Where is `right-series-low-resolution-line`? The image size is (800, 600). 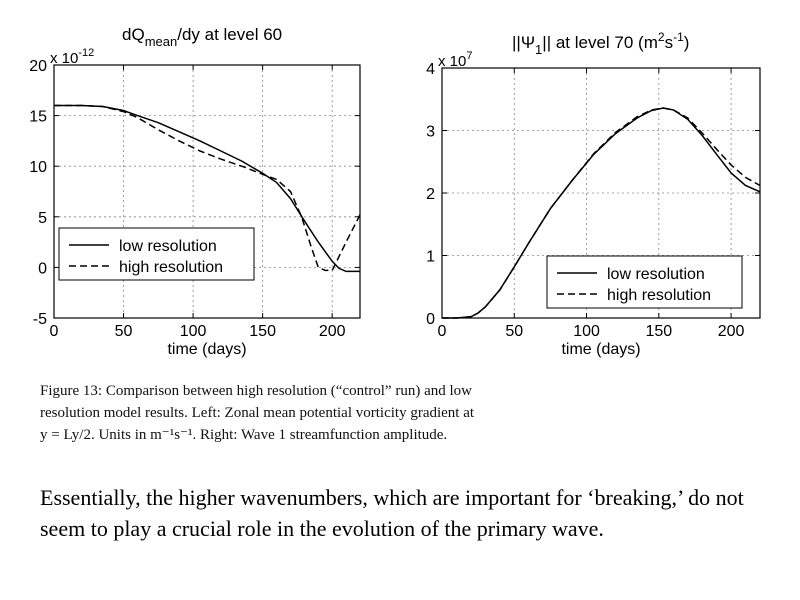 right-series-low-resolution-line is located at coordinates (601, 213).